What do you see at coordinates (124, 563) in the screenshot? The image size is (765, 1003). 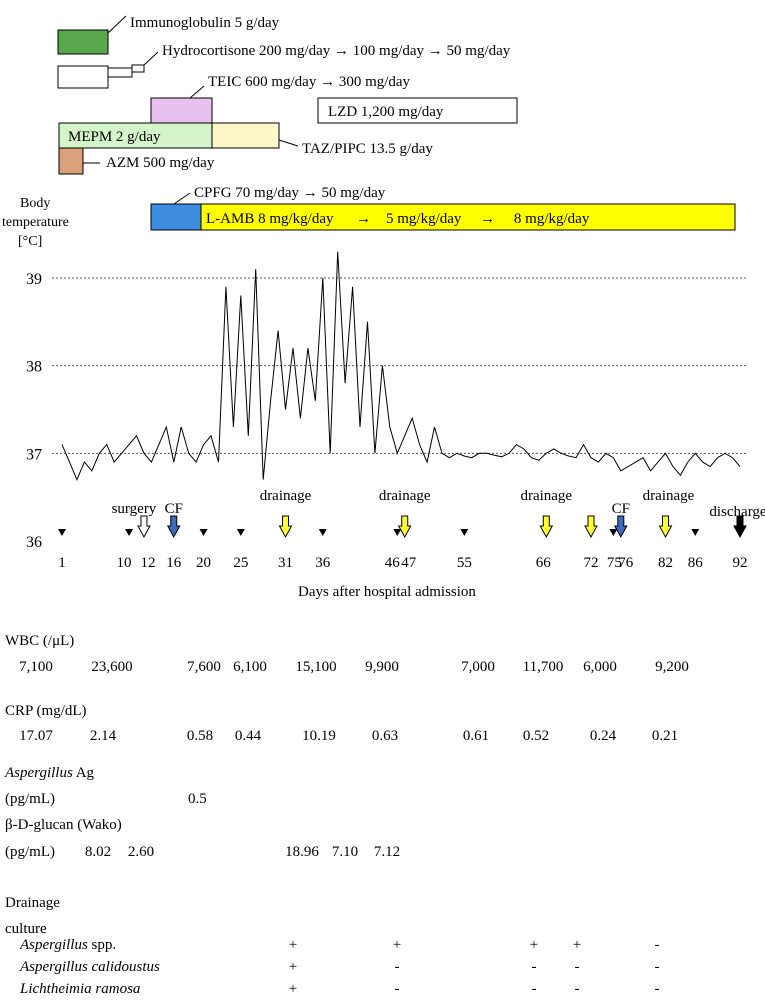 I see `x-tick-label: 10` at bounding box center [124, 563].